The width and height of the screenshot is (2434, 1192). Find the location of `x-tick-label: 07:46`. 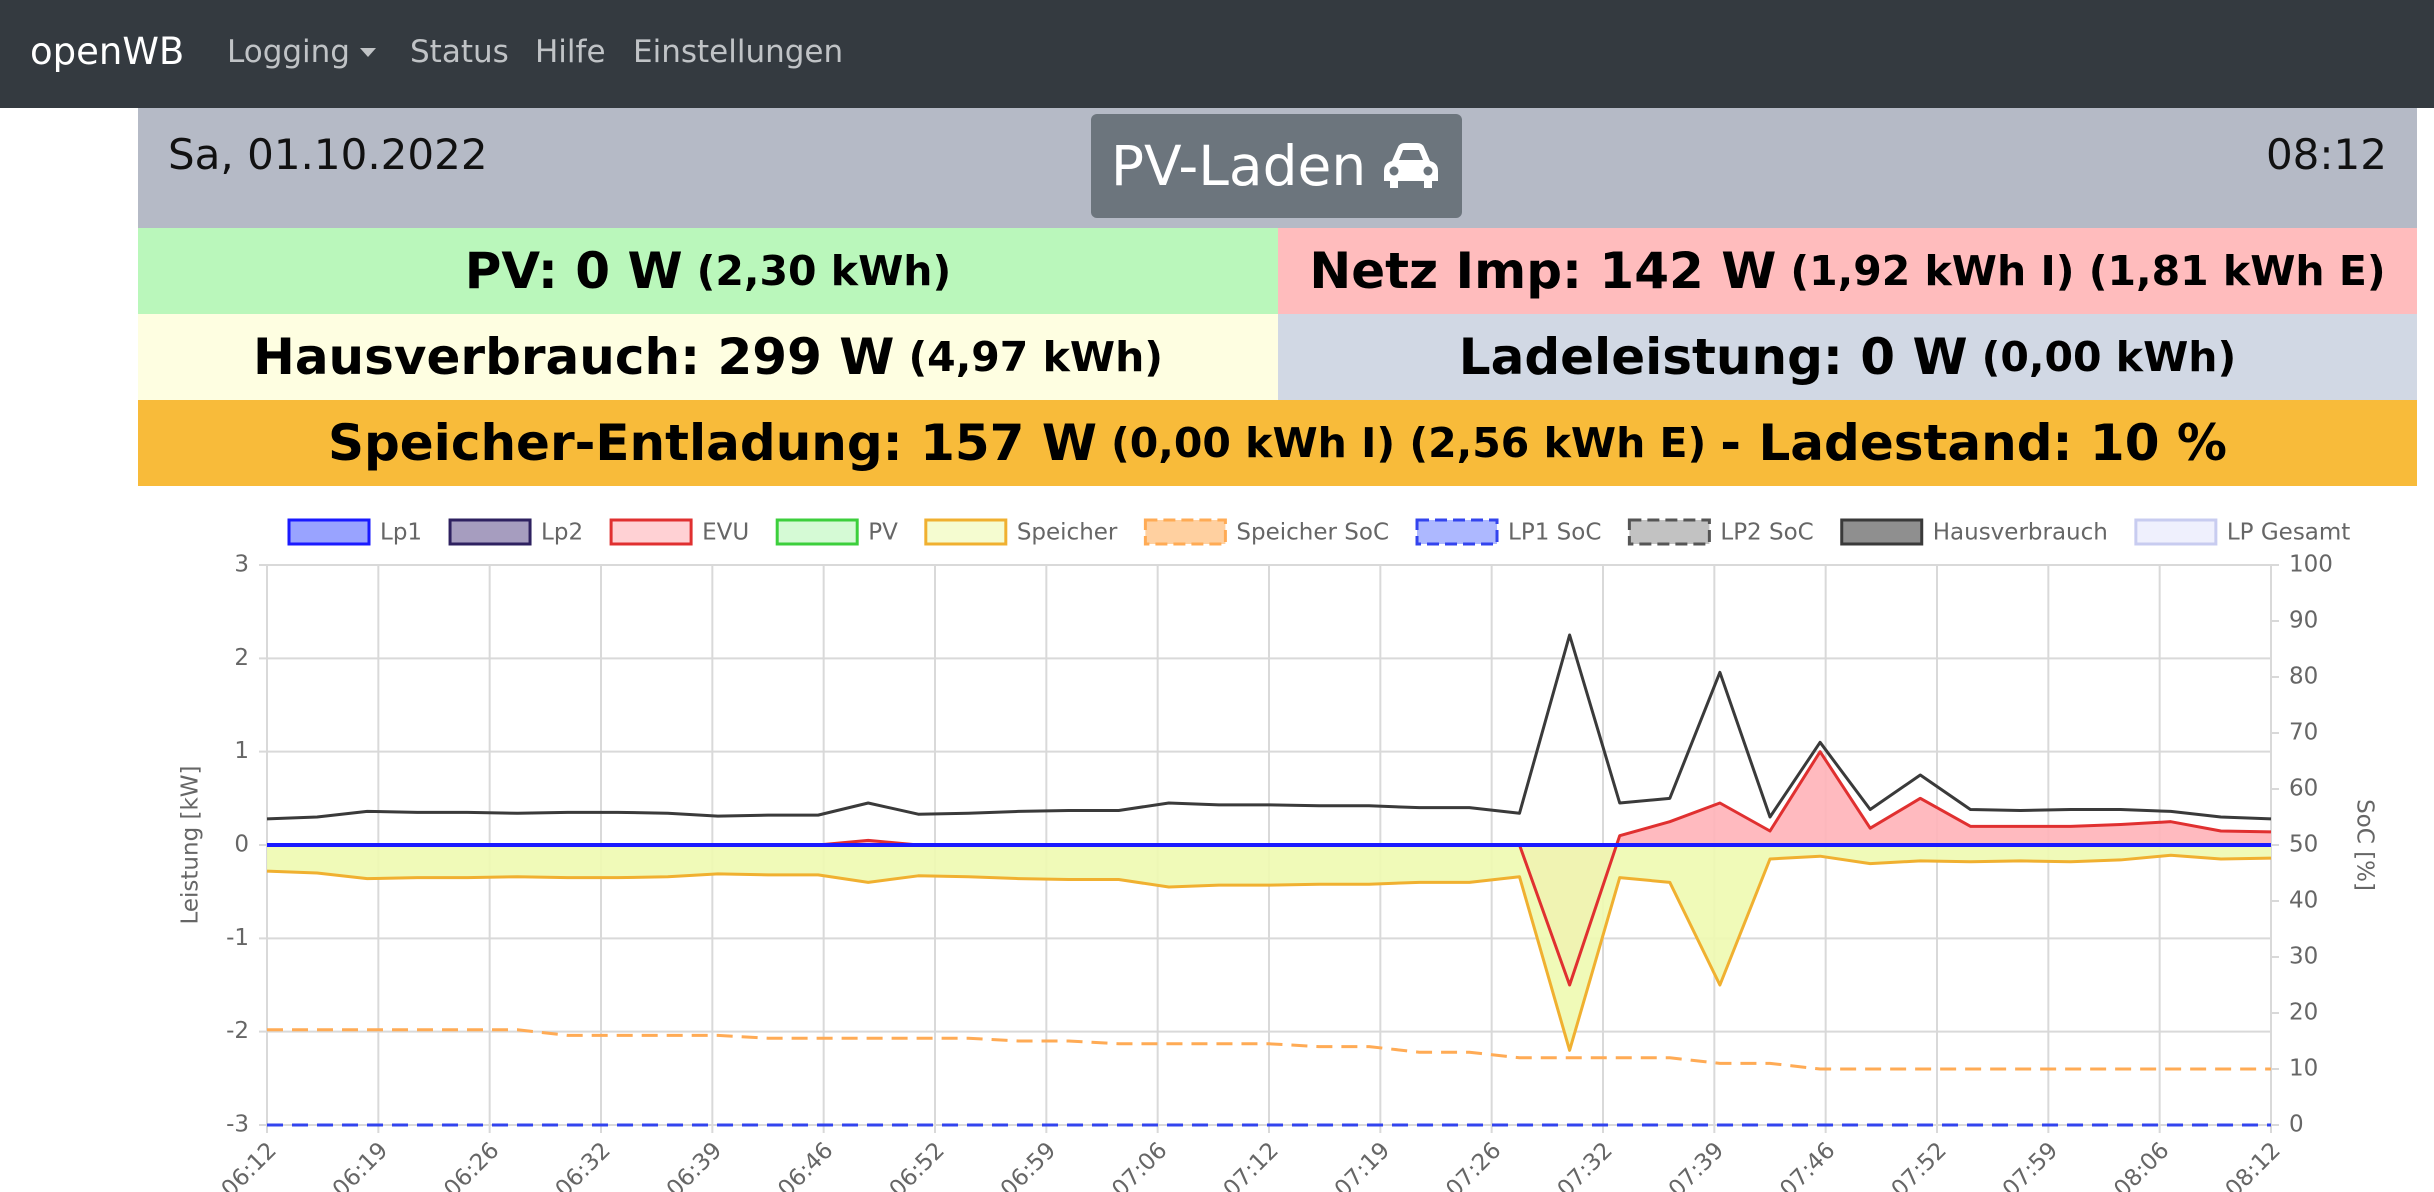

x-tick-label: 07:46 is located at coordinates (1807, 1164).